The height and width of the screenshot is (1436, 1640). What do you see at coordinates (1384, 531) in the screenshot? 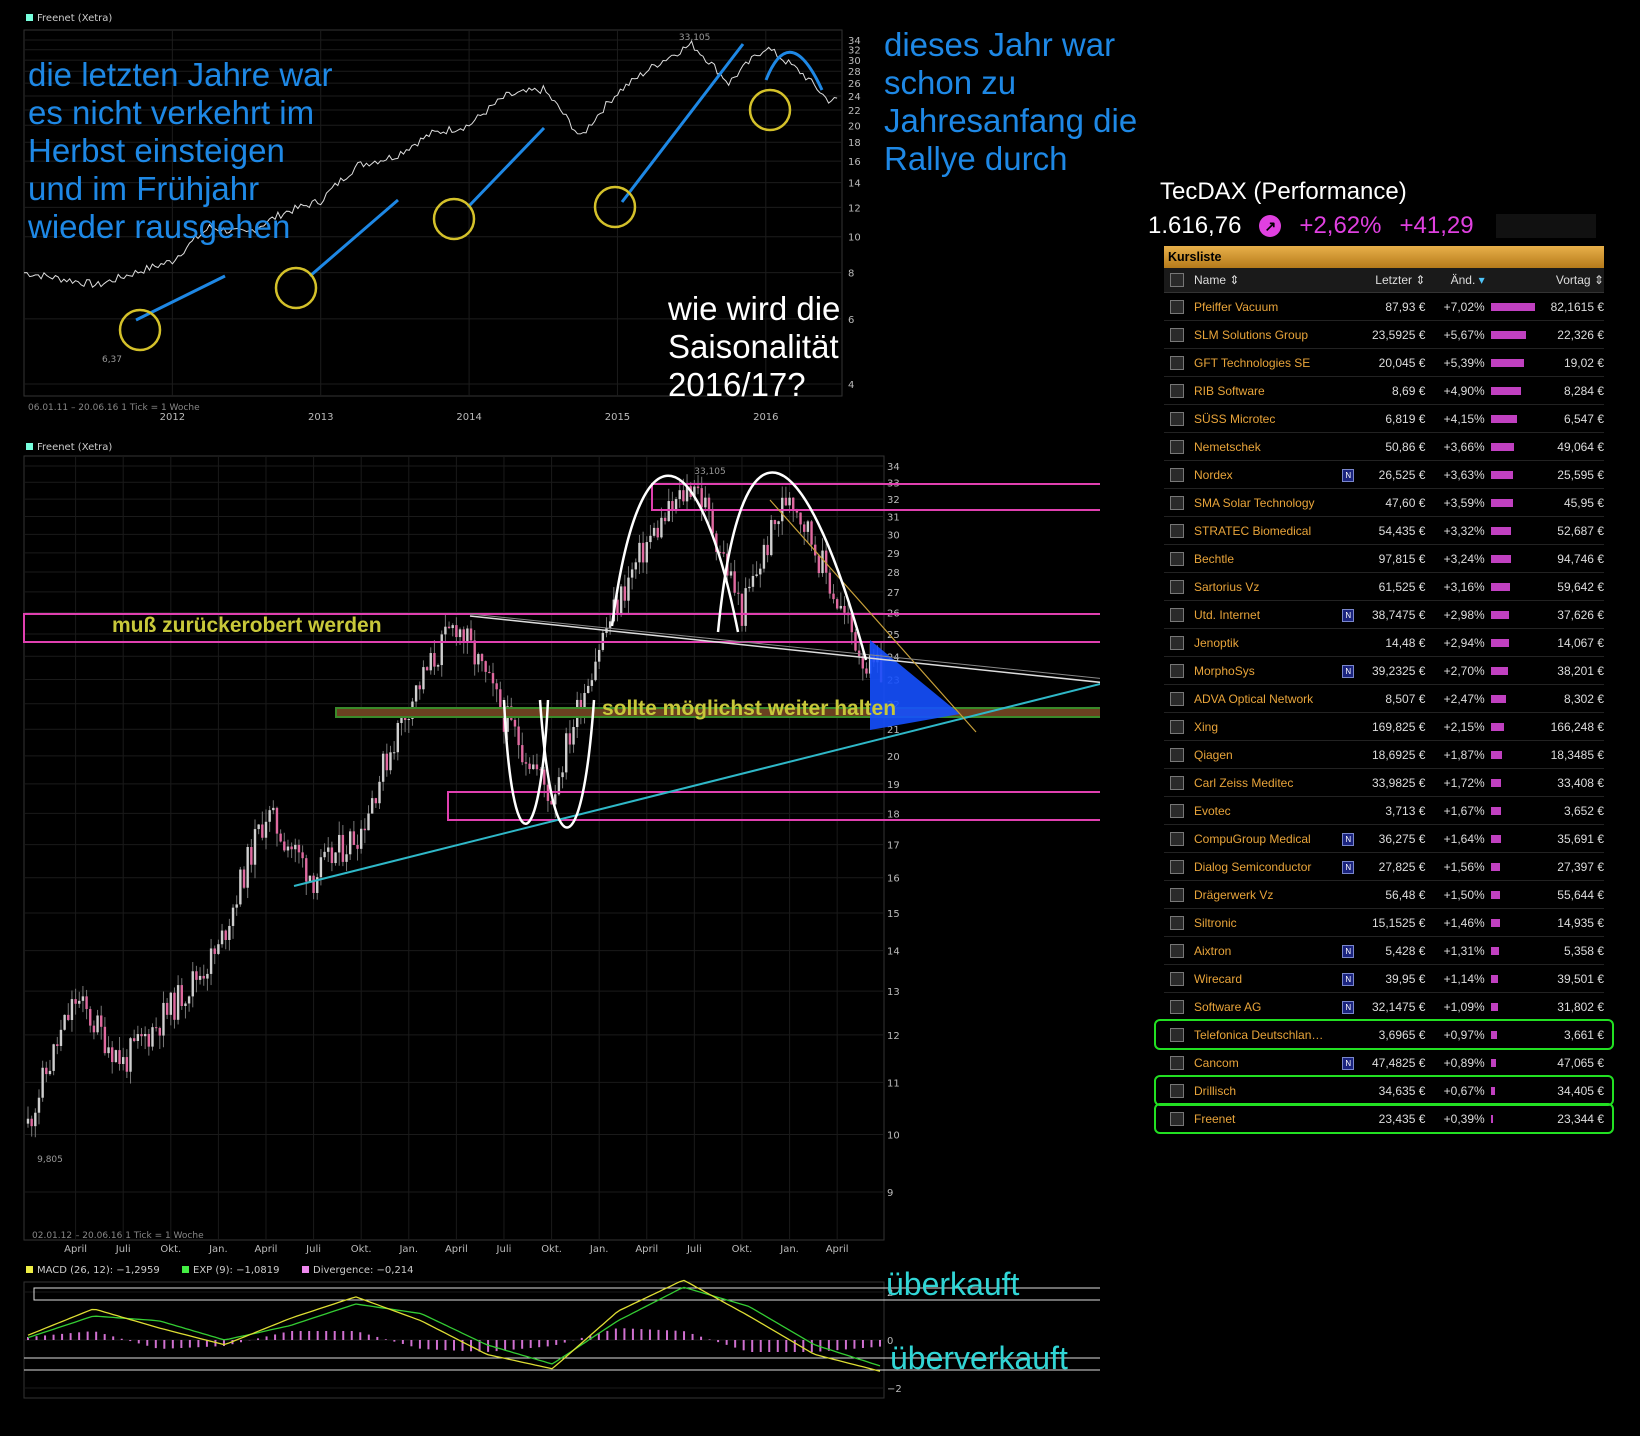
I see `table-row: STRATEC Biomedical 54,435 € +3,32% 52,687 €` at bounding box center [1384, 531].